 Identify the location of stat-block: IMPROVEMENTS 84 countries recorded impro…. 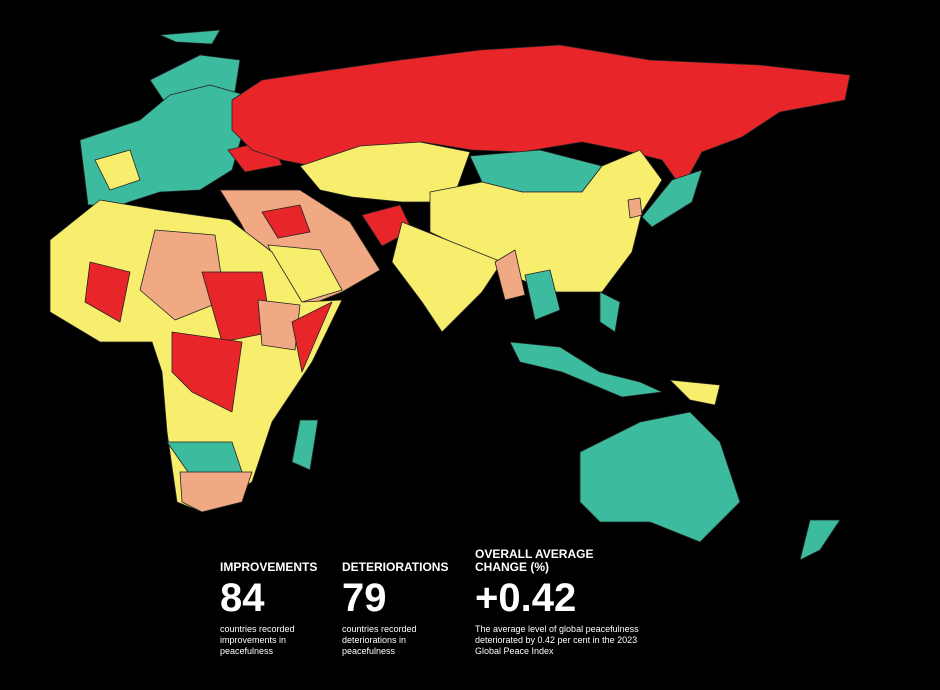
(270, 602).